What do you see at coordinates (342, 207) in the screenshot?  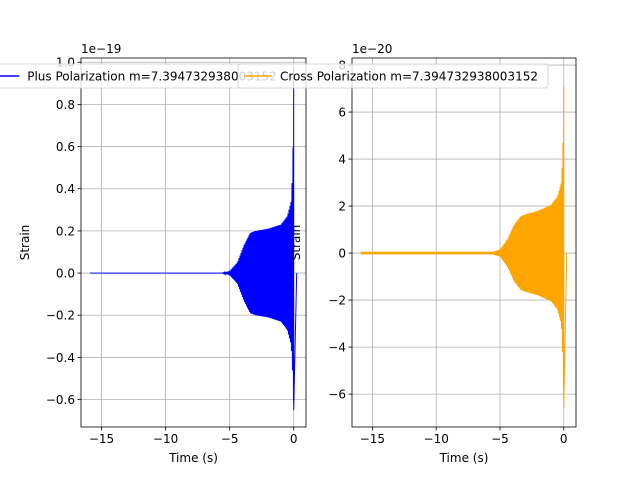 I see `y-tick-label: 2` at bounding box center [342, 207].